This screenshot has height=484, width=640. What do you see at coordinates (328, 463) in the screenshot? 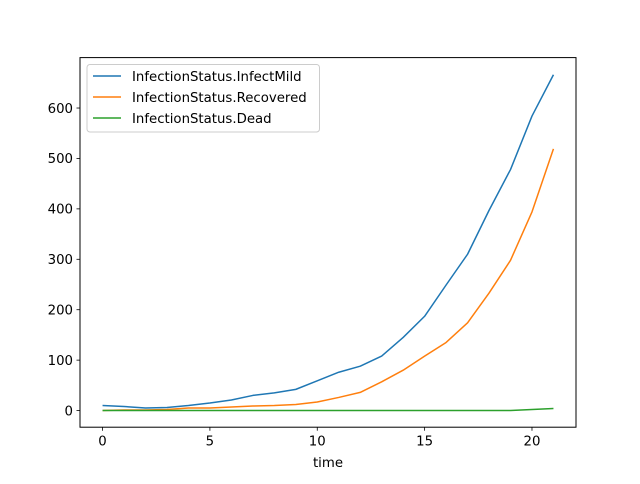
I see `x-axis-label: time` at bounding box center [328, 463].